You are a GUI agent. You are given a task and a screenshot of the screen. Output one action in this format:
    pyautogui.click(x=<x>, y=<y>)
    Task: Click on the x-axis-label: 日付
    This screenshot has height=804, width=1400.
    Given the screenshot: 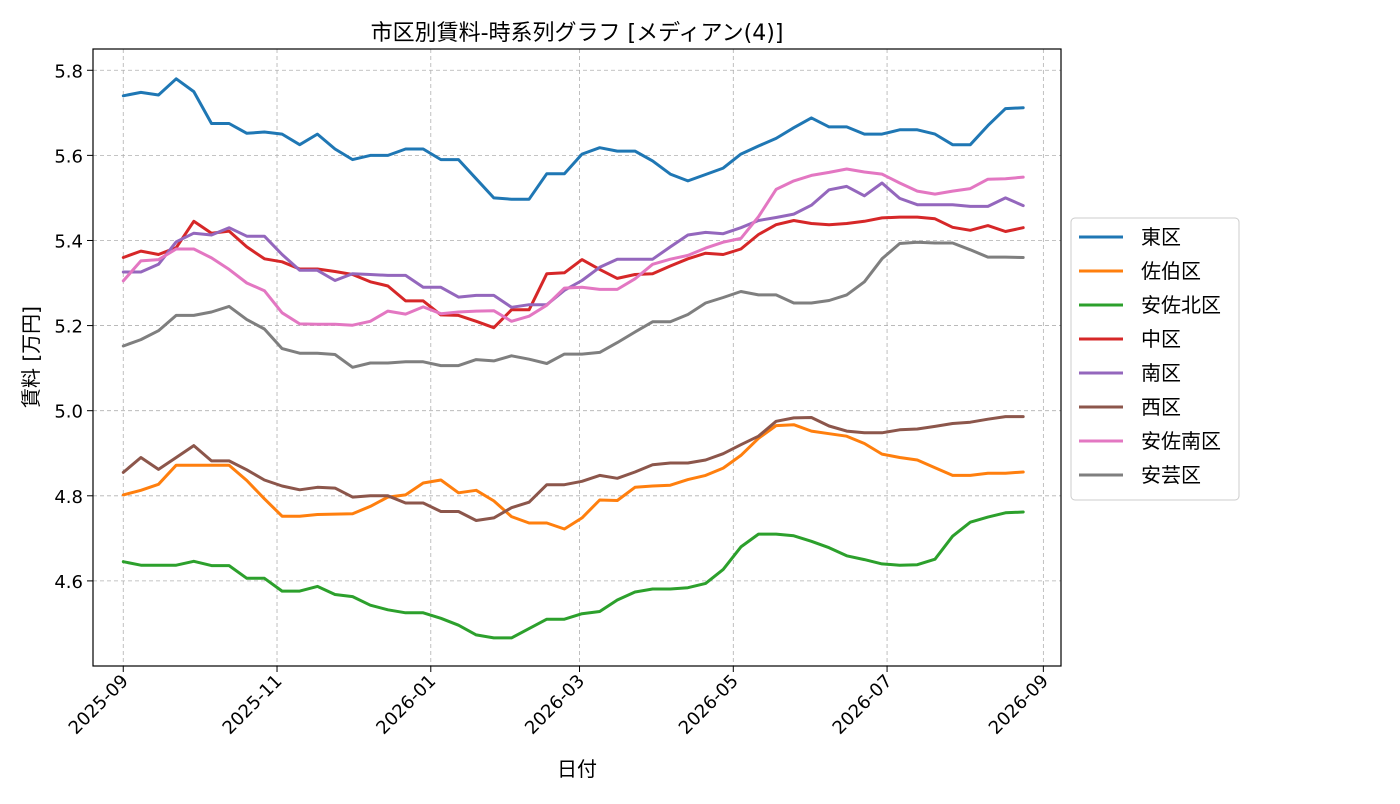 What is the action you would take?
    pyautogui.click(x=577, y=769)
    